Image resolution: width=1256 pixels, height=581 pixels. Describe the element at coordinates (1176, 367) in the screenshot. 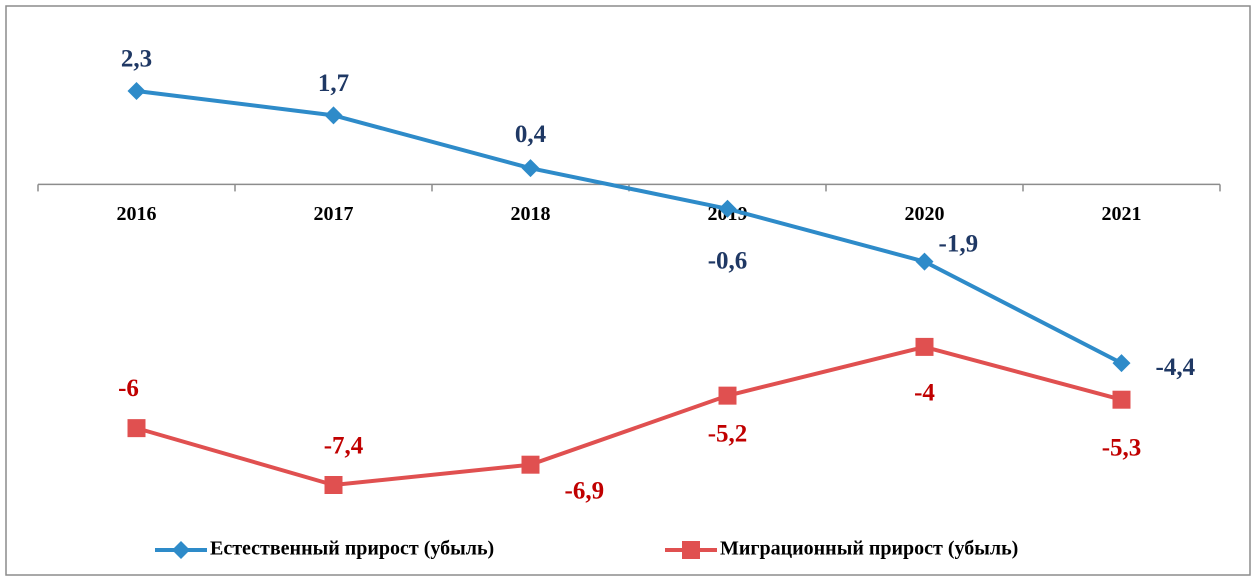

I see `data-label: -4,4` at that location.